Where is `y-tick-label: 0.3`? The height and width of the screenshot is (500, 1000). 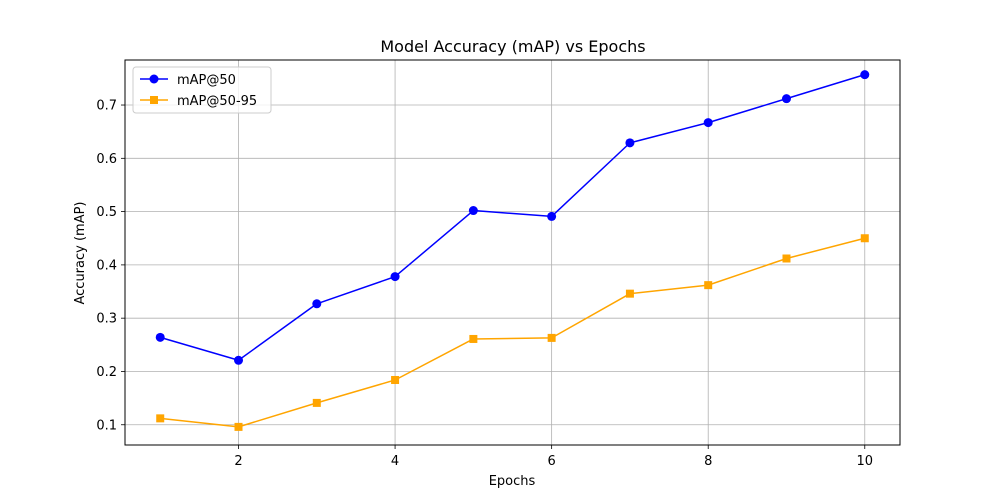 y-tick-label: 0.3 is located at coordinates (106, 319).